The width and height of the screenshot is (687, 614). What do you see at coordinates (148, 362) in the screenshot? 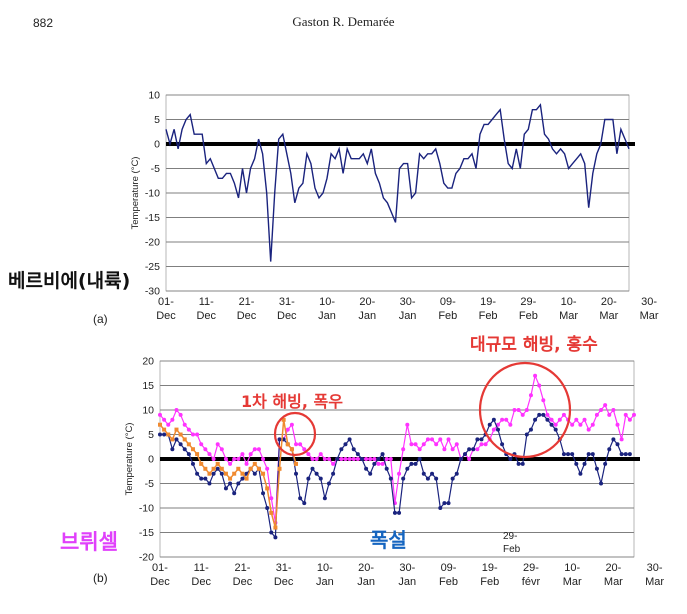
I see `y-tick-label: 20` at bounding box center [148, 362].